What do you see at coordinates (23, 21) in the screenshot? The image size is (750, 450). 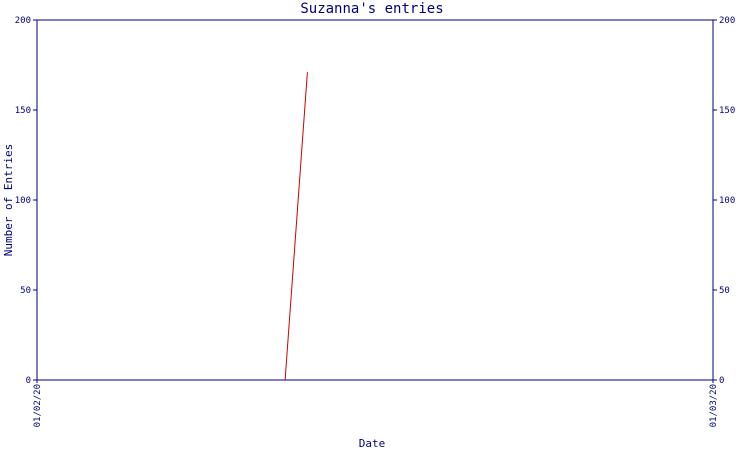 I see `y-tick-label-left: 200` at bounding box center [23, 21].